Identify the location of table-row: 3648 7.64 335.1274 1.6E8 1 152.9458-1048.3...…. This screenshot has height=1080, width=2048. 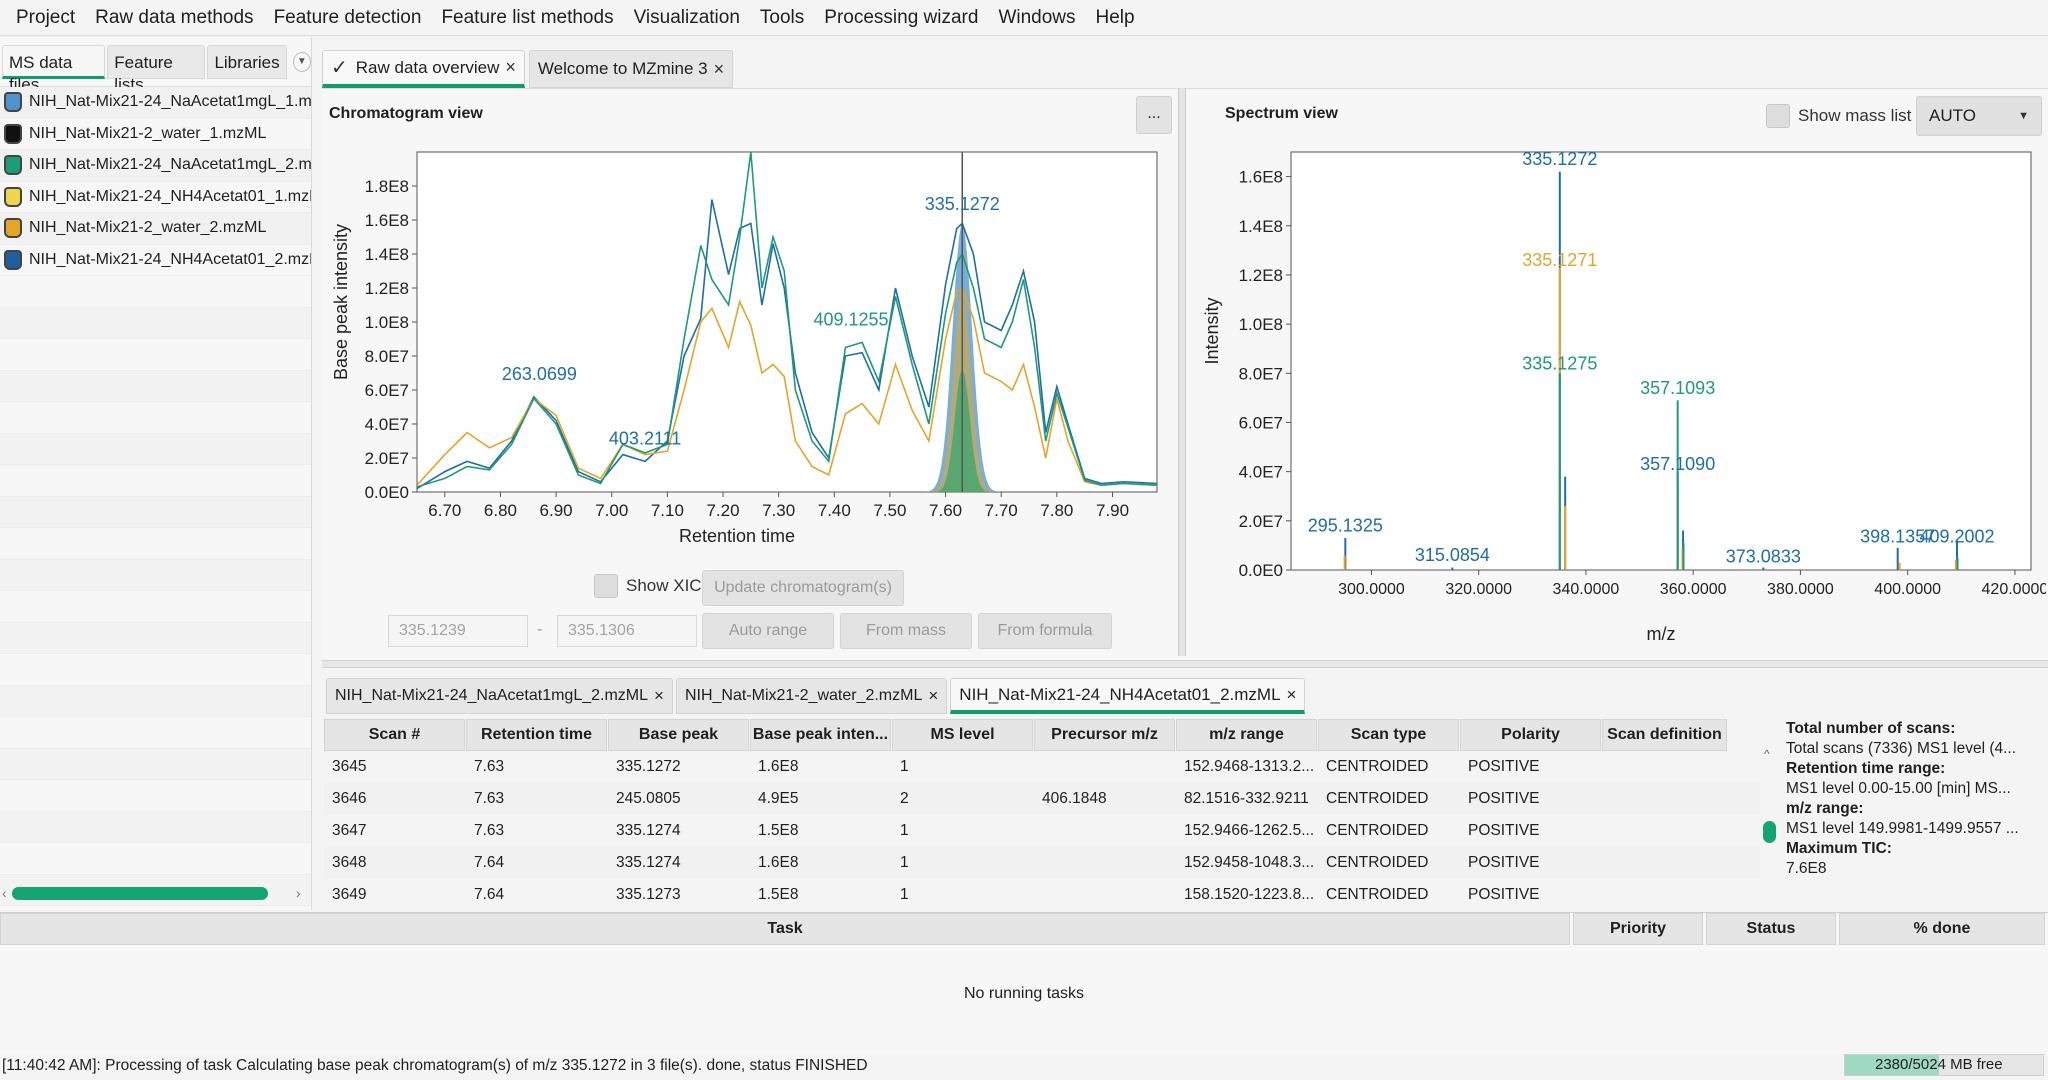
(1042, 863).